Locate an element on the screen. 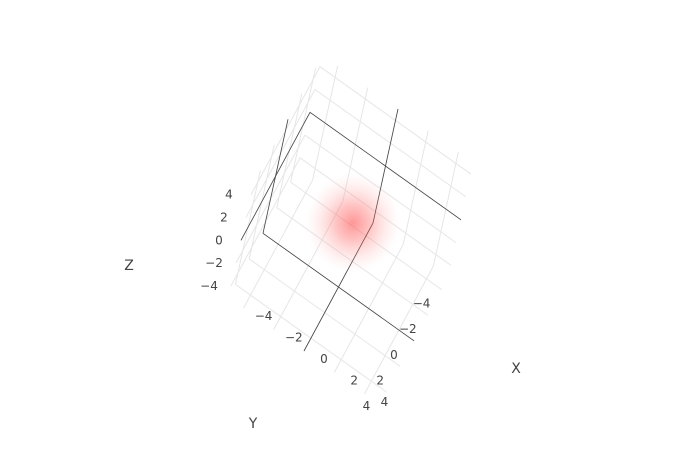  x-axis-title: X is located at coordinates (516, 369).